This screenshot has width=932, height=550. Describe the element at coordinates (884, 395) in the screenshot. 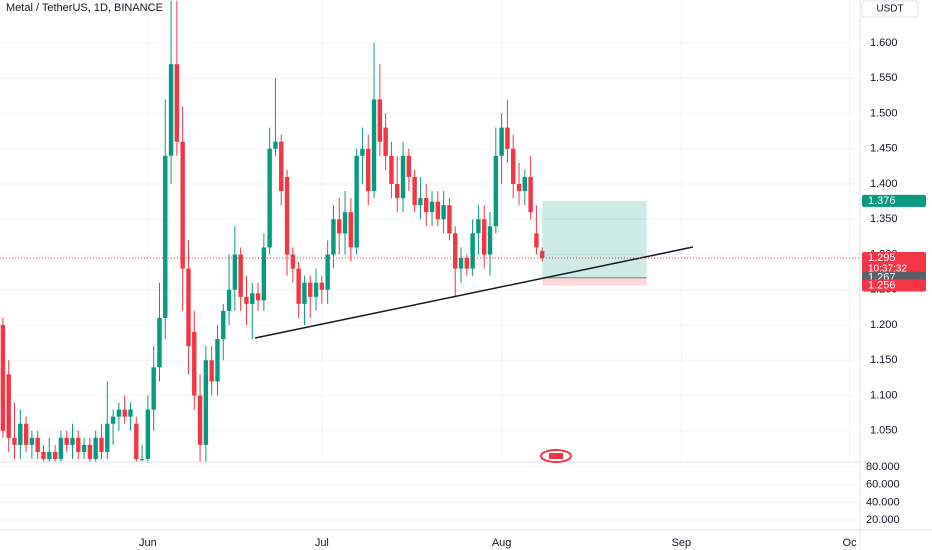

I see `y-tick-label: 1.100` at that location.